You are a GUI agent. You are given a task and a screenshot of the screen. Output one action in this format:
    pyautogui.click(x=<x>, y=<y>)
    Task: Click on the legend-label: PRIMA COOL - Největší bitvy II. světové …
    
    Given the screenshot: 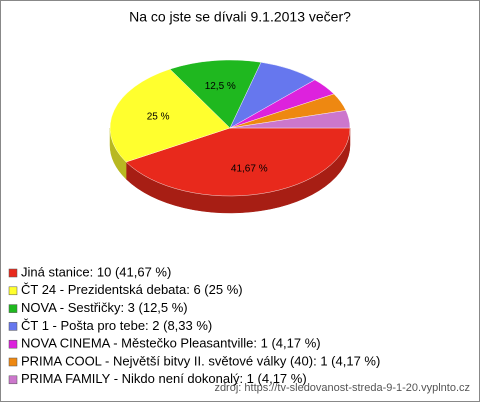 What is the action you would take?
    pyautogui.click(x=200, y=360)
    